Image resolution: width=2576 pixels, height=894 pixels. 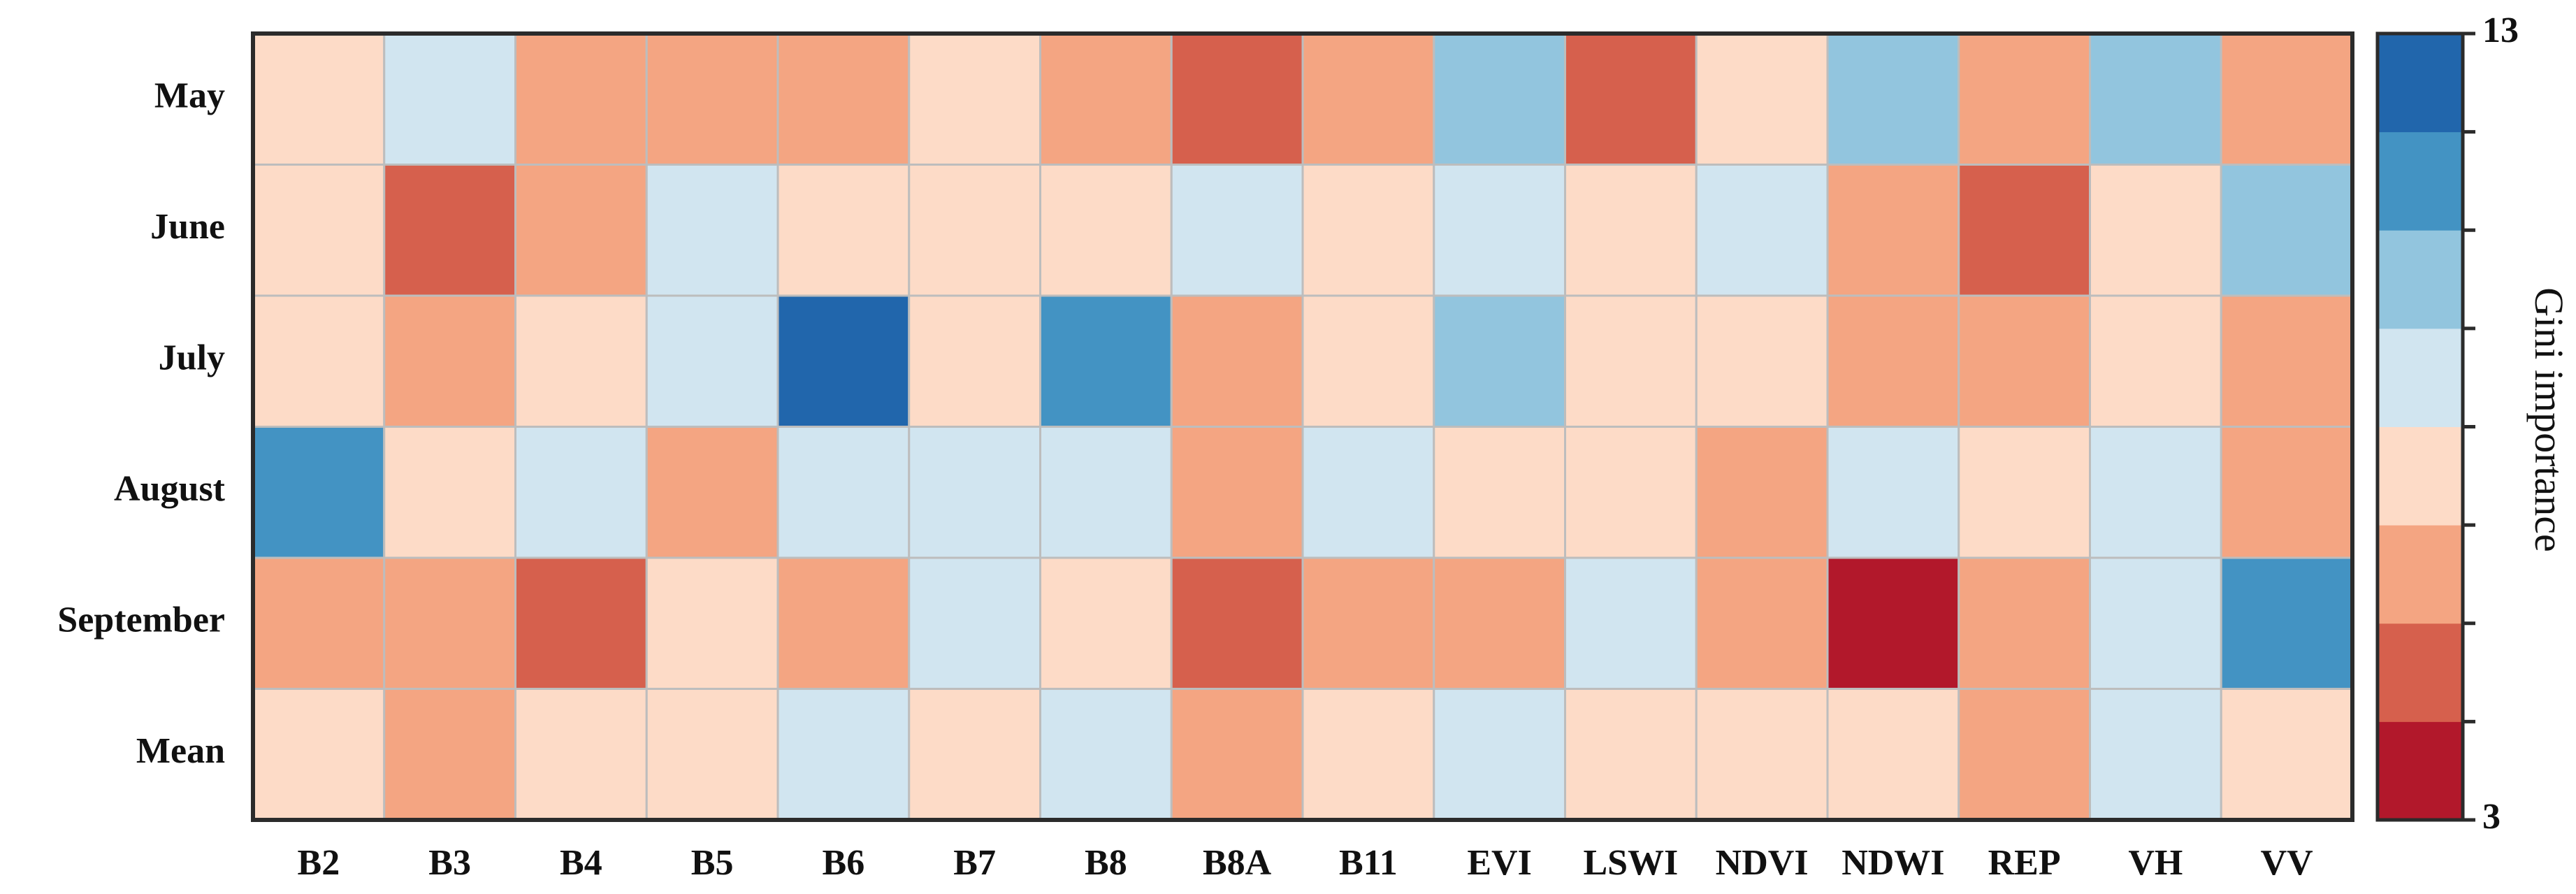 What do you see at coordinates (188, 227) in the screenshot?
I see `row-tick-label: June` at bounding box center [188, 227].